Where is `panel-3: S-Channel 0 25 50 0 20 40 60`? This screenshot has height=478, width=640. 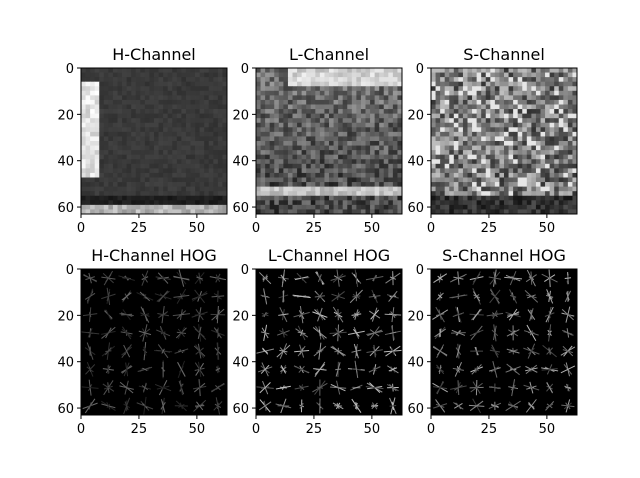 panel-3: S-Channel 0 25 50 0 20 40 60 is located at coordinates (492, 140).